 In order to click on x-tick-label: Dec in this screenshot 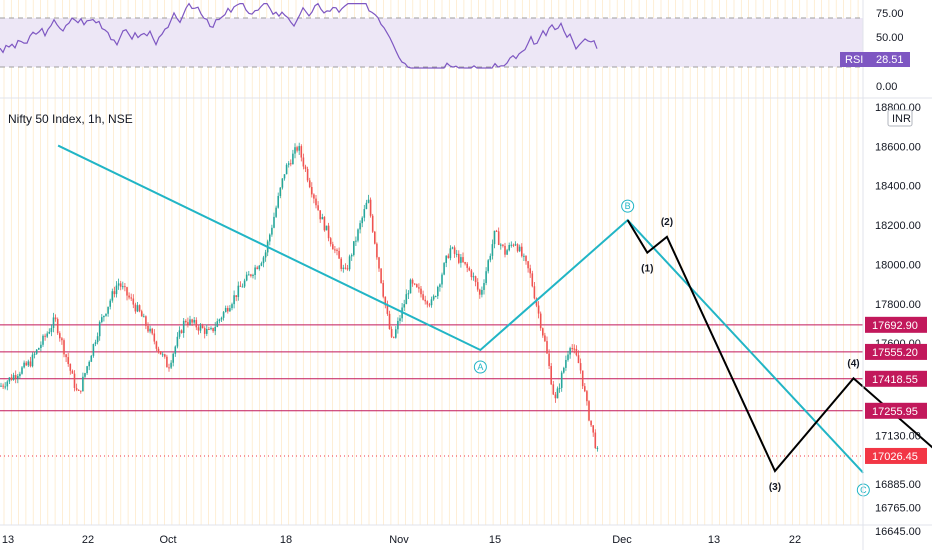, I will do `click(622, 540)`.